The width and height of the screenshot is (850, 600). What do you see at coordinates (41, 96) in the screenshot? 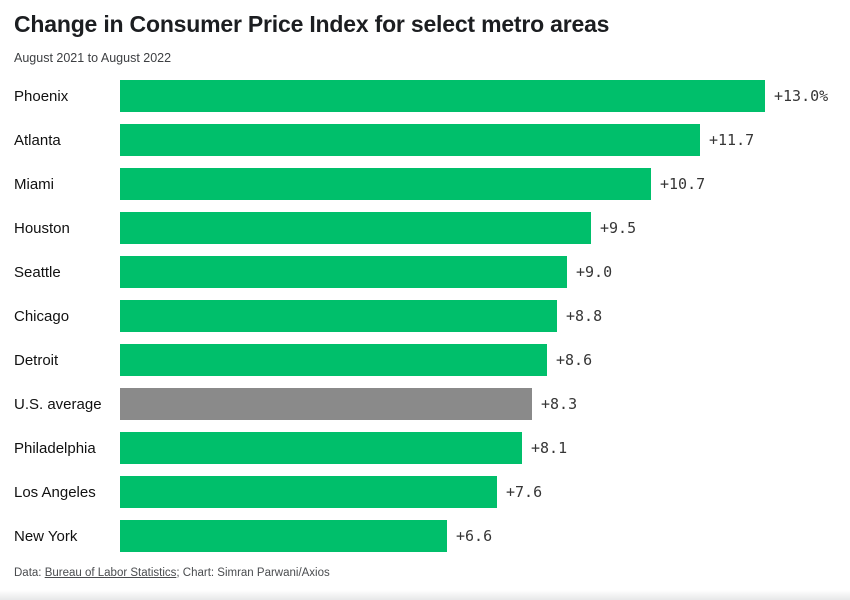
I see `row-label: Phoenix` at bounding box center [41, 96].